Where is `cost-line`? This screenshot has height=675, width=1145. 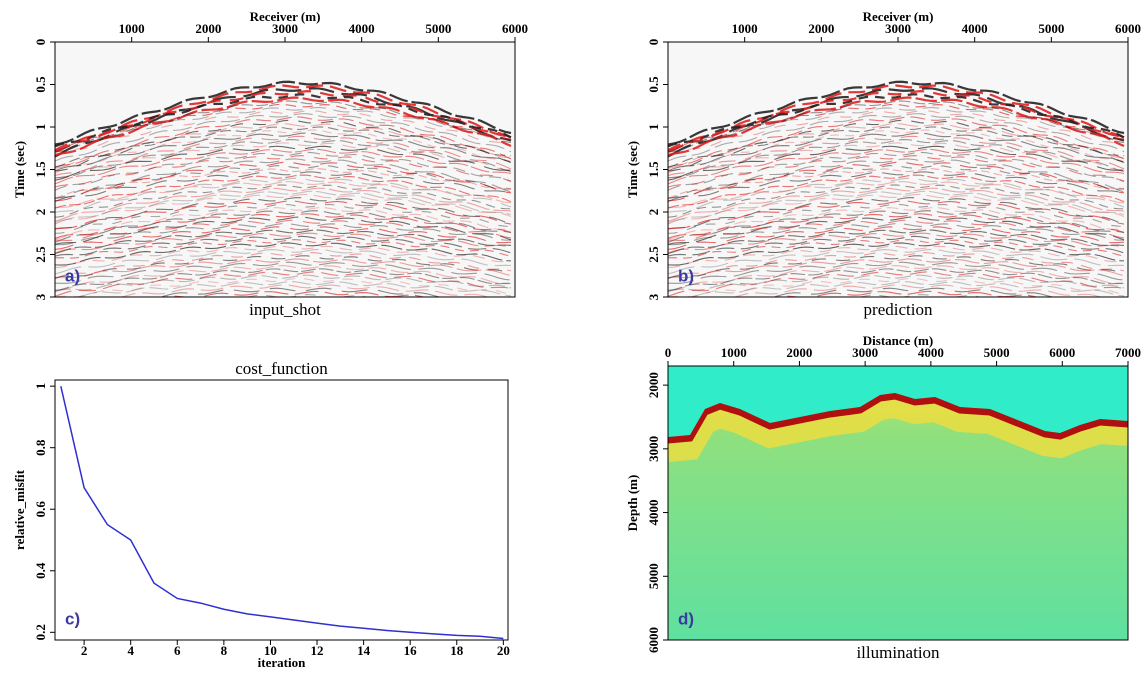
cost-line is located at coordinates (282, 512).